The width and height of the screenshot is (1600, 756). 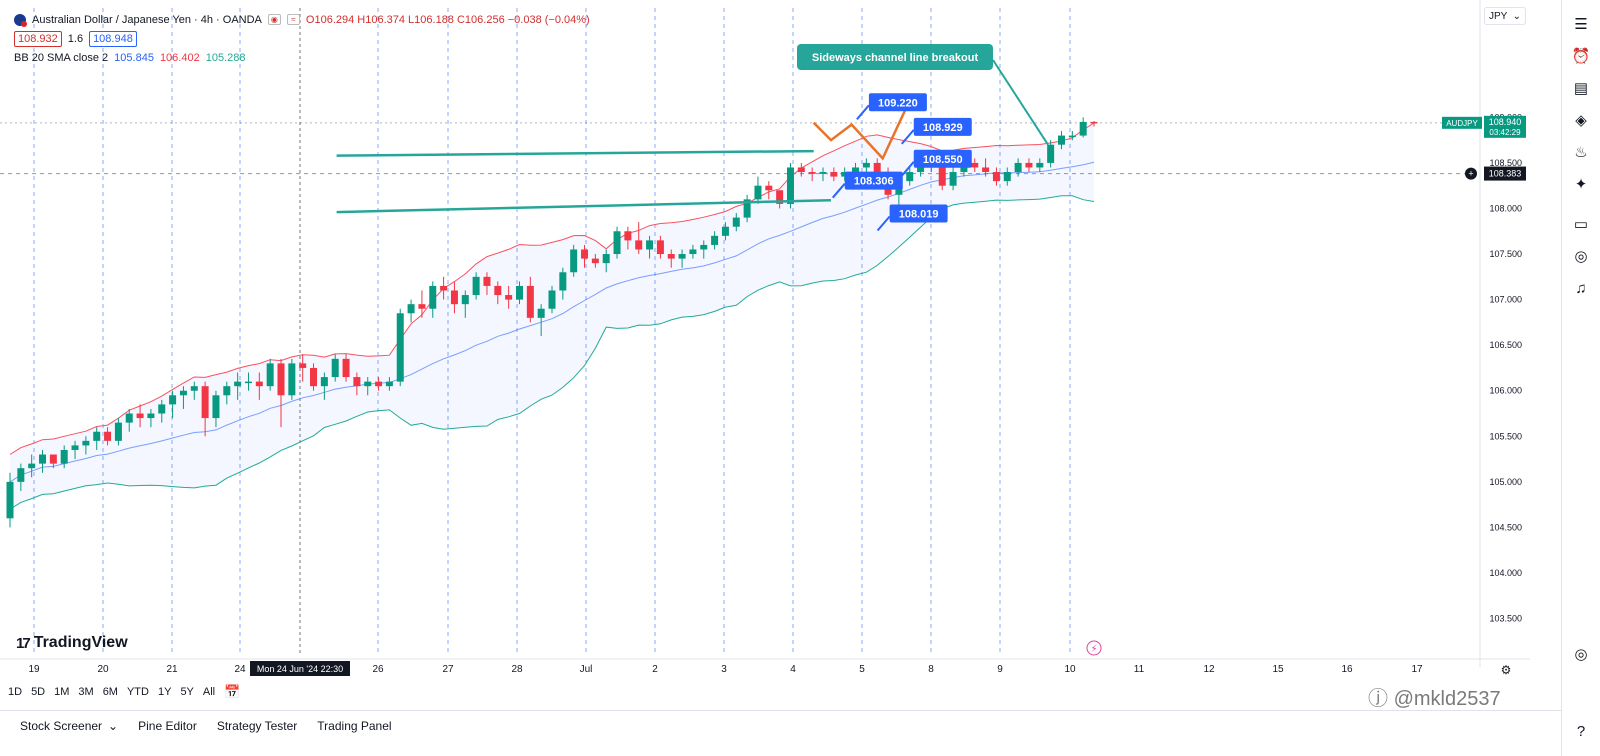 I want to click on y-tick-label: 108.500, so click(x=1505, y=163).